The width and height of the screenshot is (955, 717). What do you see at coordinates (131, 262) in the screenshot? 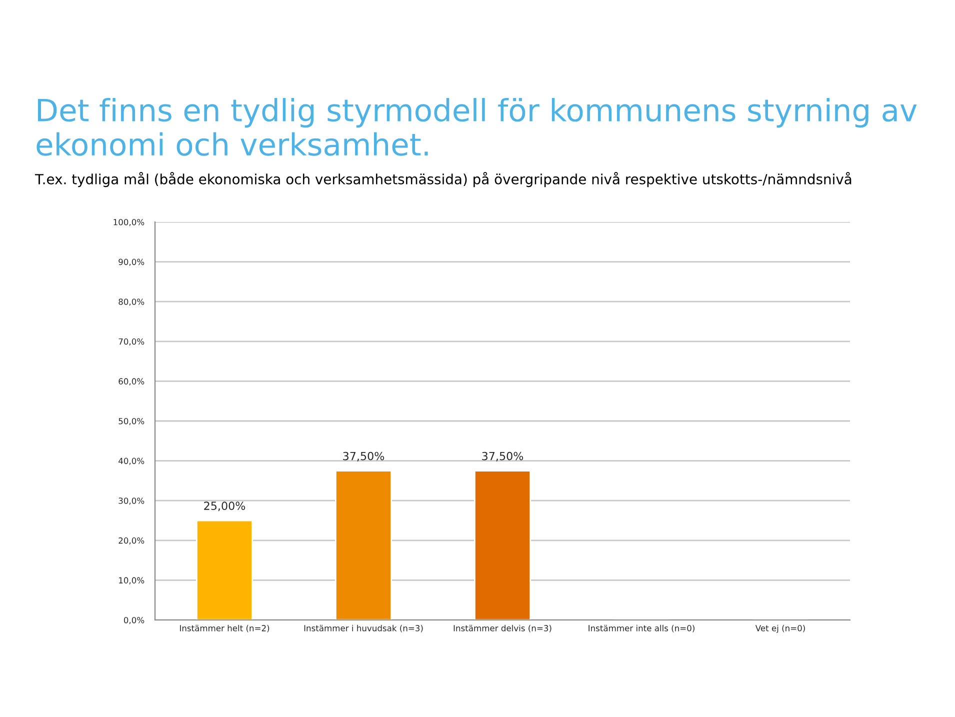
I see `y-tick-label: 90,0%` at bounding box center [131, 262].